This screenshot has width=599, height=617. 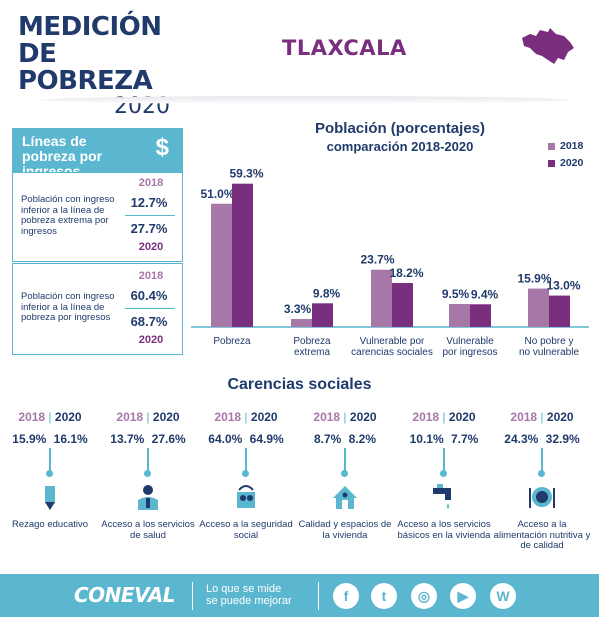 What do you see at coordinates (246, 496) in the screenshot?
I see `social-security-icon` at bounding box center [246, 496].